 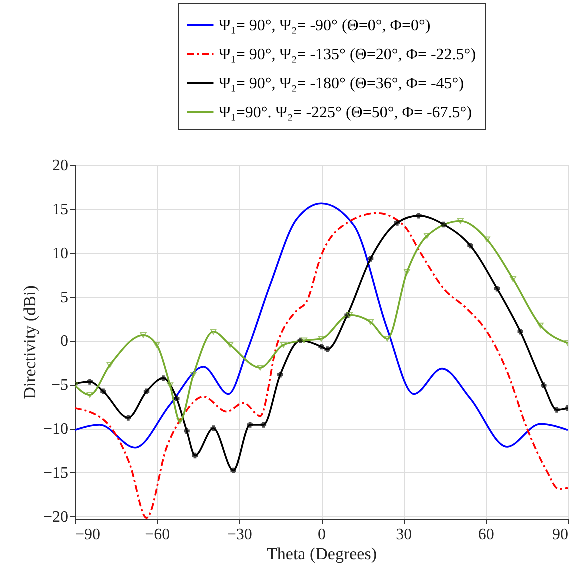 What do you see at coordinates (64, 297) in the screenshot?
I see `y-tick-label: 5` at bounding box center [64, 297].